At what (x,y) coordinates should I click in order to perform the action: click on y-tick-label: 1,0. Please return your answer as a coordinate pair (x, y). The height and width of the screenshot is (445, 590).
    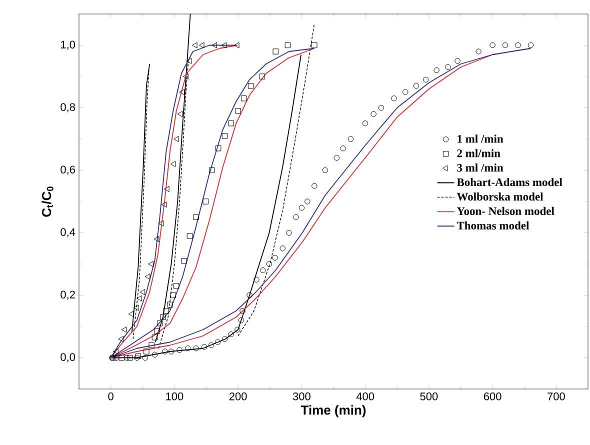
    Looking at the image, I should click on (68, 45).